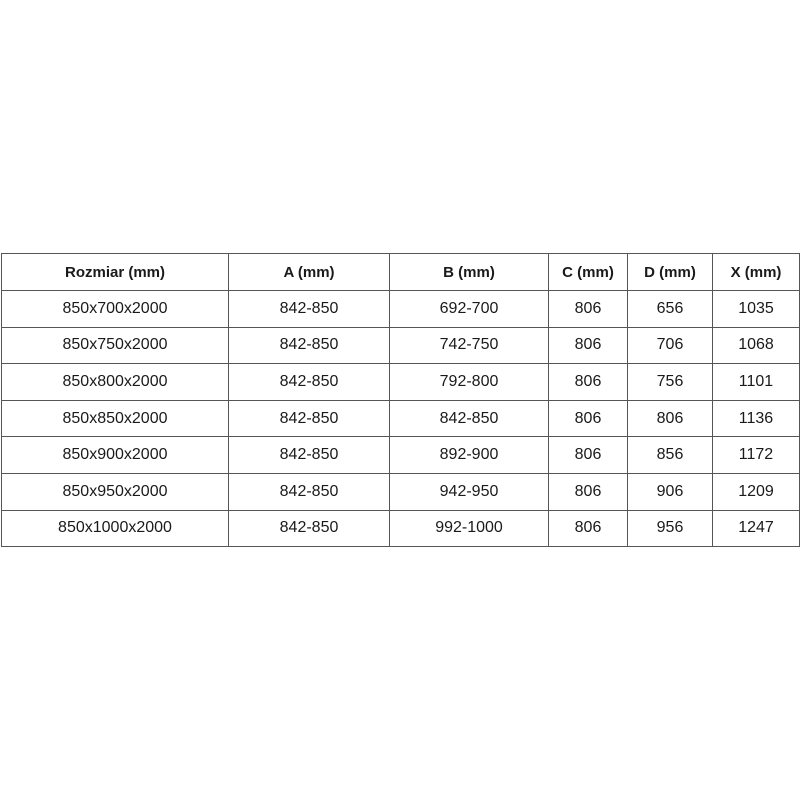 Image resolution: width=800 pixels, height=800 pixels. I want to click on table-cell: 656, so click(670, 309).